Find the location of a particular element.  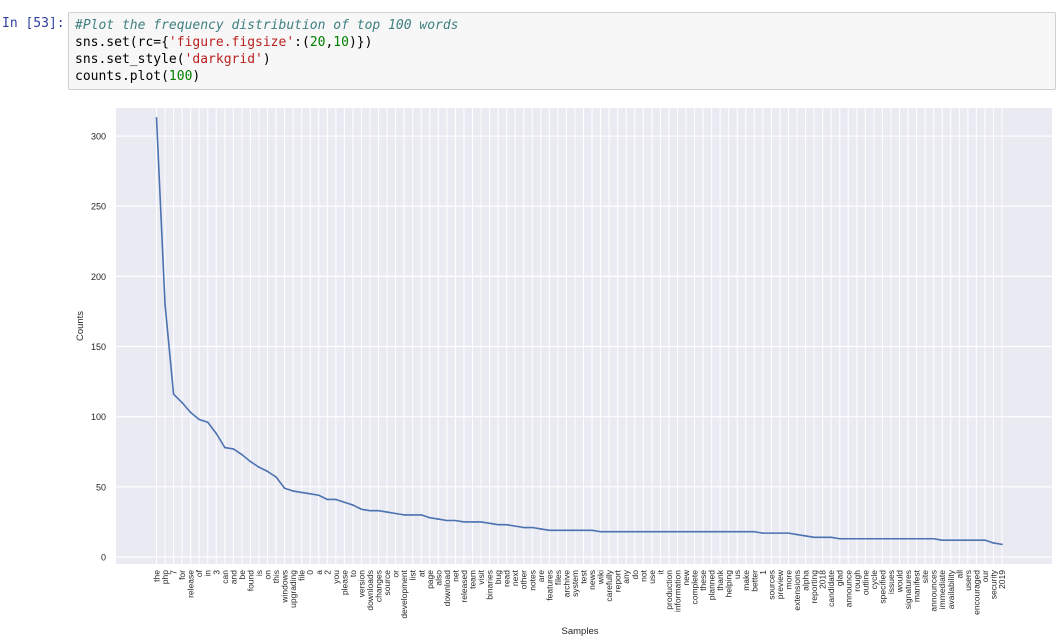

x-tick-label: users is located at coordinates (968, 580).